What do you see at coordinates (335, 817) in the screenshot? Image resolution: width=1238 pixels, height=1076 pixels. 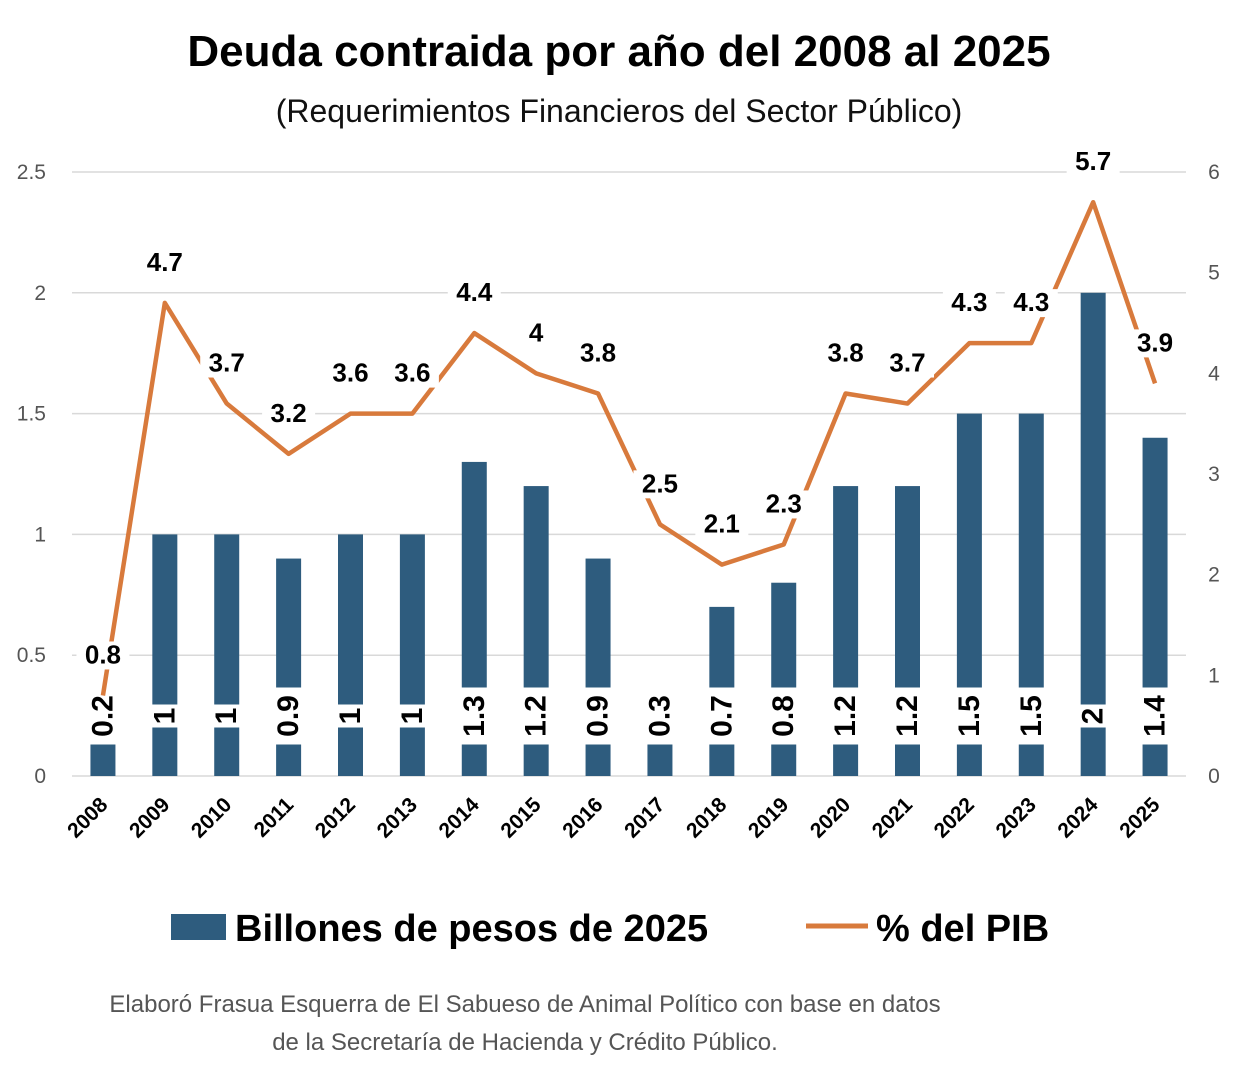 I see `x-tick-label: 2012` at bounding box center [335, 817].